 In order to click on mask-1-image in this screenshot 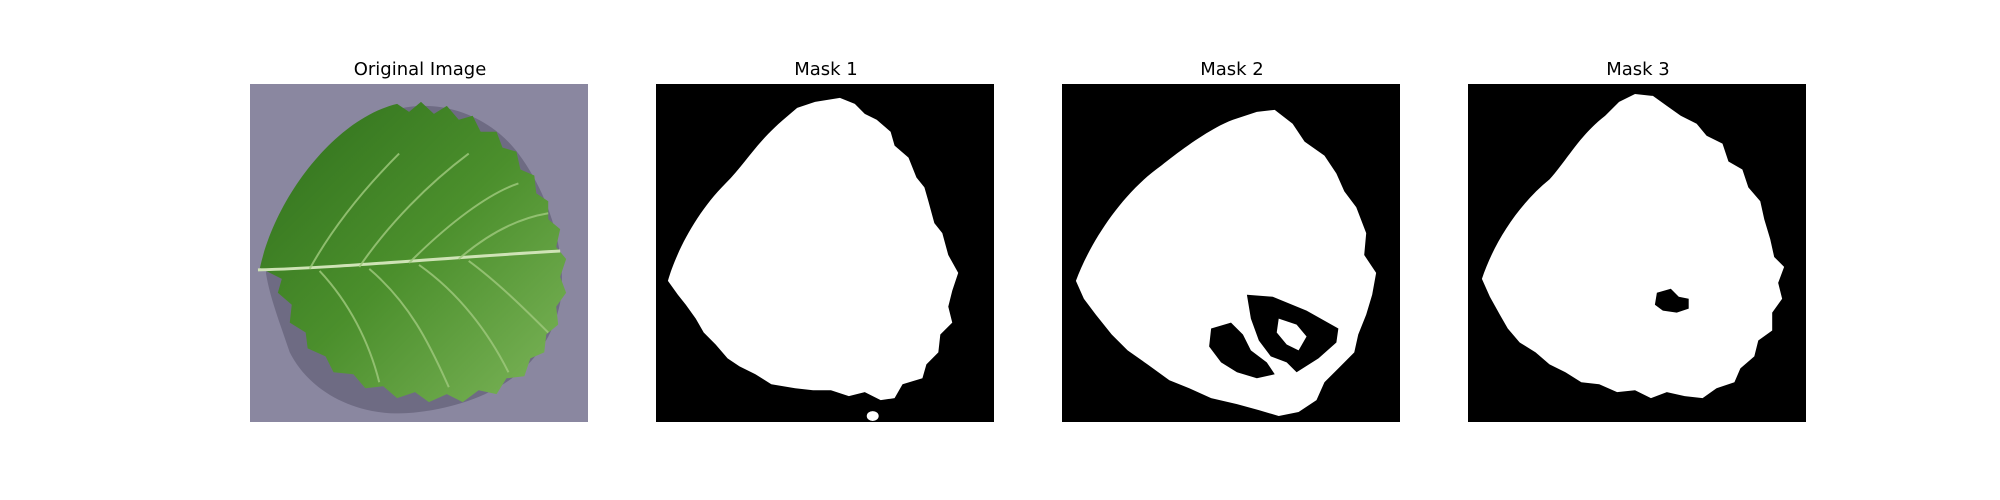, I will do `click(825, 253)`.